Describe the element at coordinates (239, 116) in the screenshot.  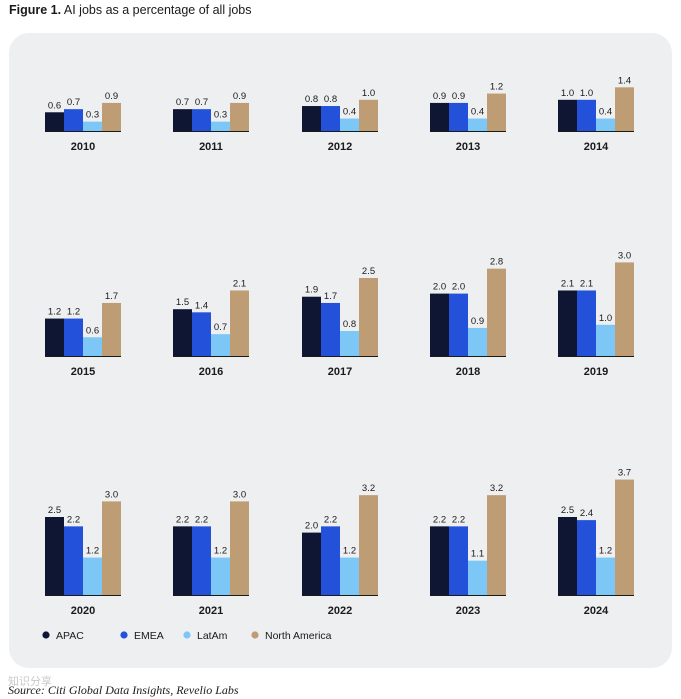
I see `bar-north-america-2011` at that location.